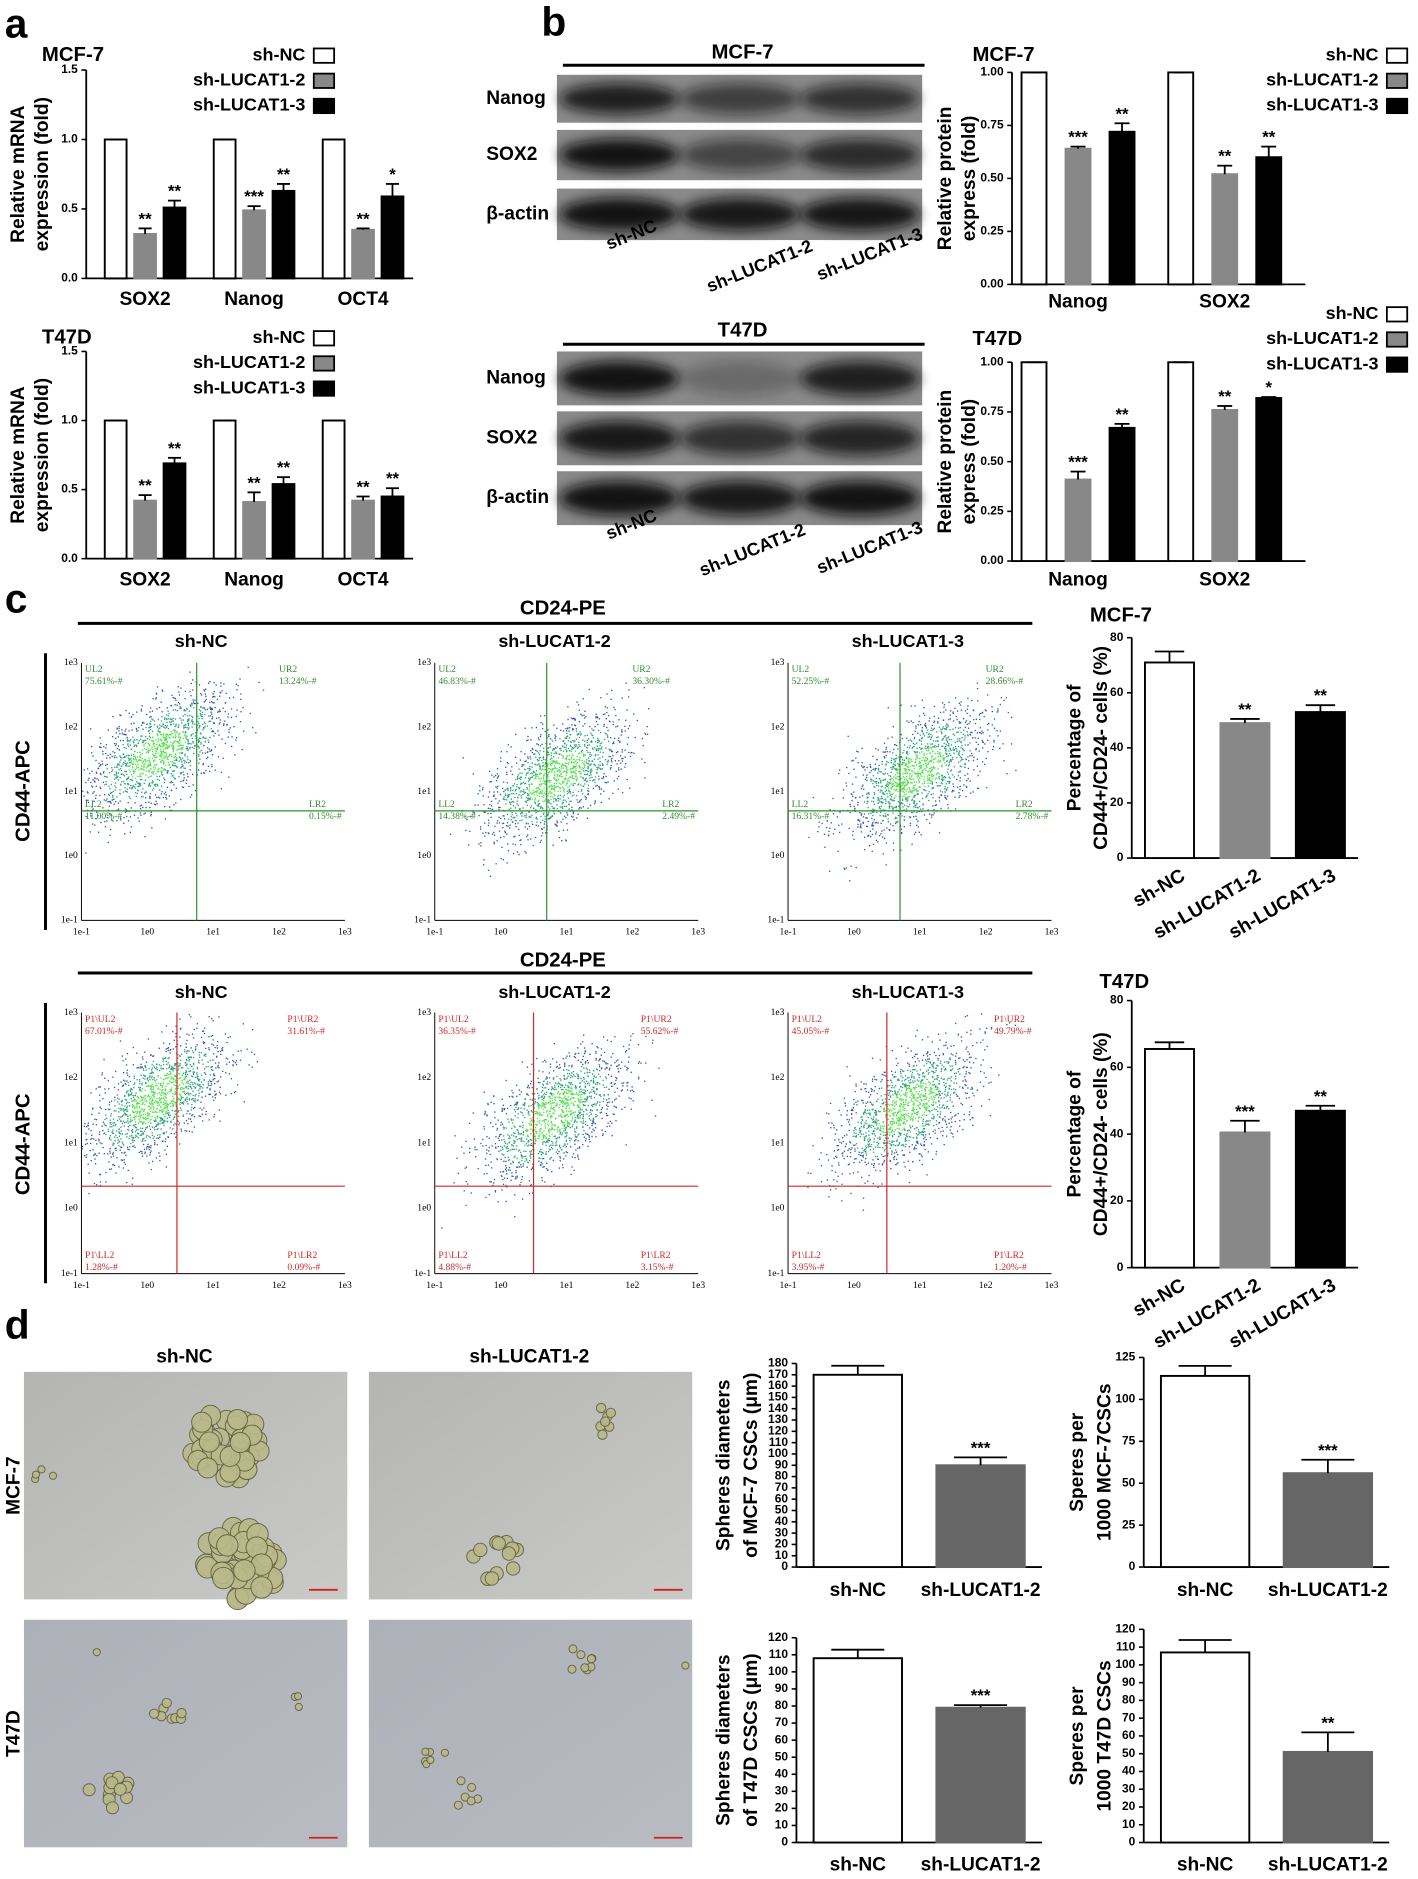  What do you see at coordinates (782, 1739) in the screenshot?
I see `y-tick-label: 60` at bounding box center [782, 1739].